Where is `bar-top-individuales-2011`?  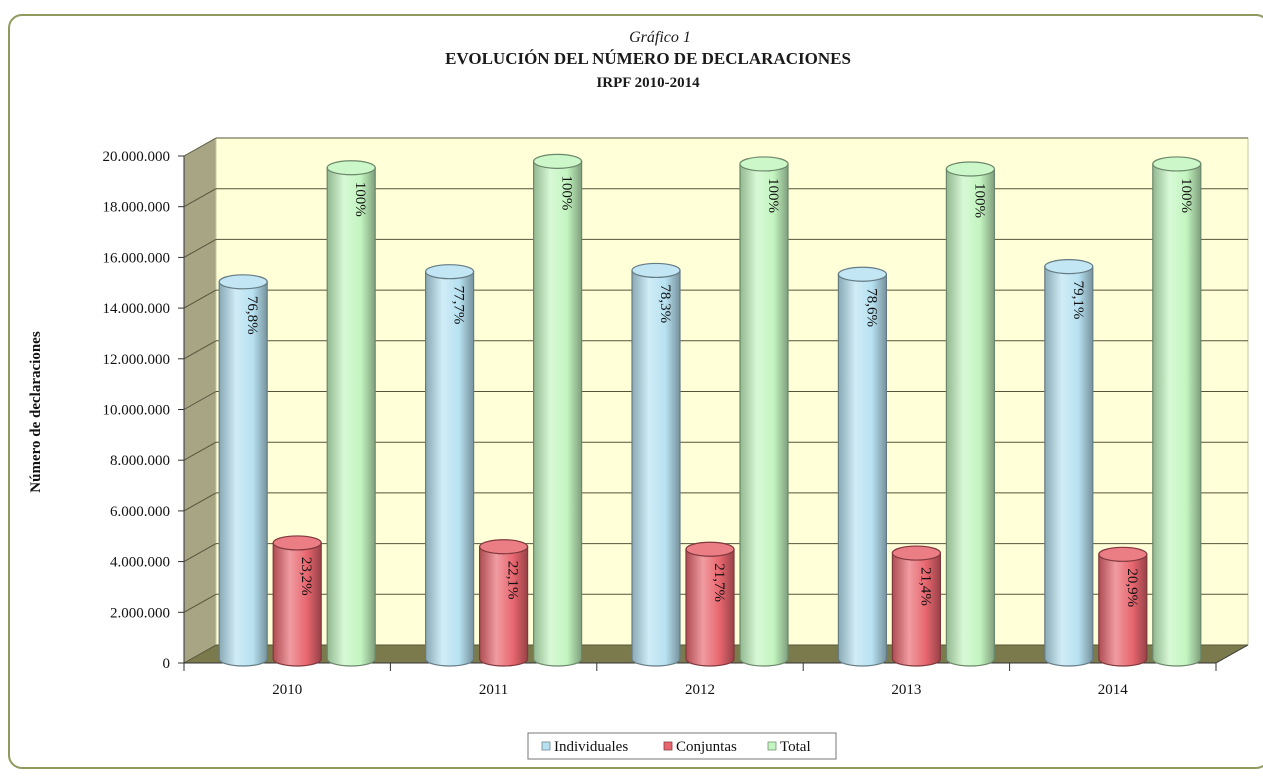 bar-top-individuales-2011 is located at coordinates (450, 272).